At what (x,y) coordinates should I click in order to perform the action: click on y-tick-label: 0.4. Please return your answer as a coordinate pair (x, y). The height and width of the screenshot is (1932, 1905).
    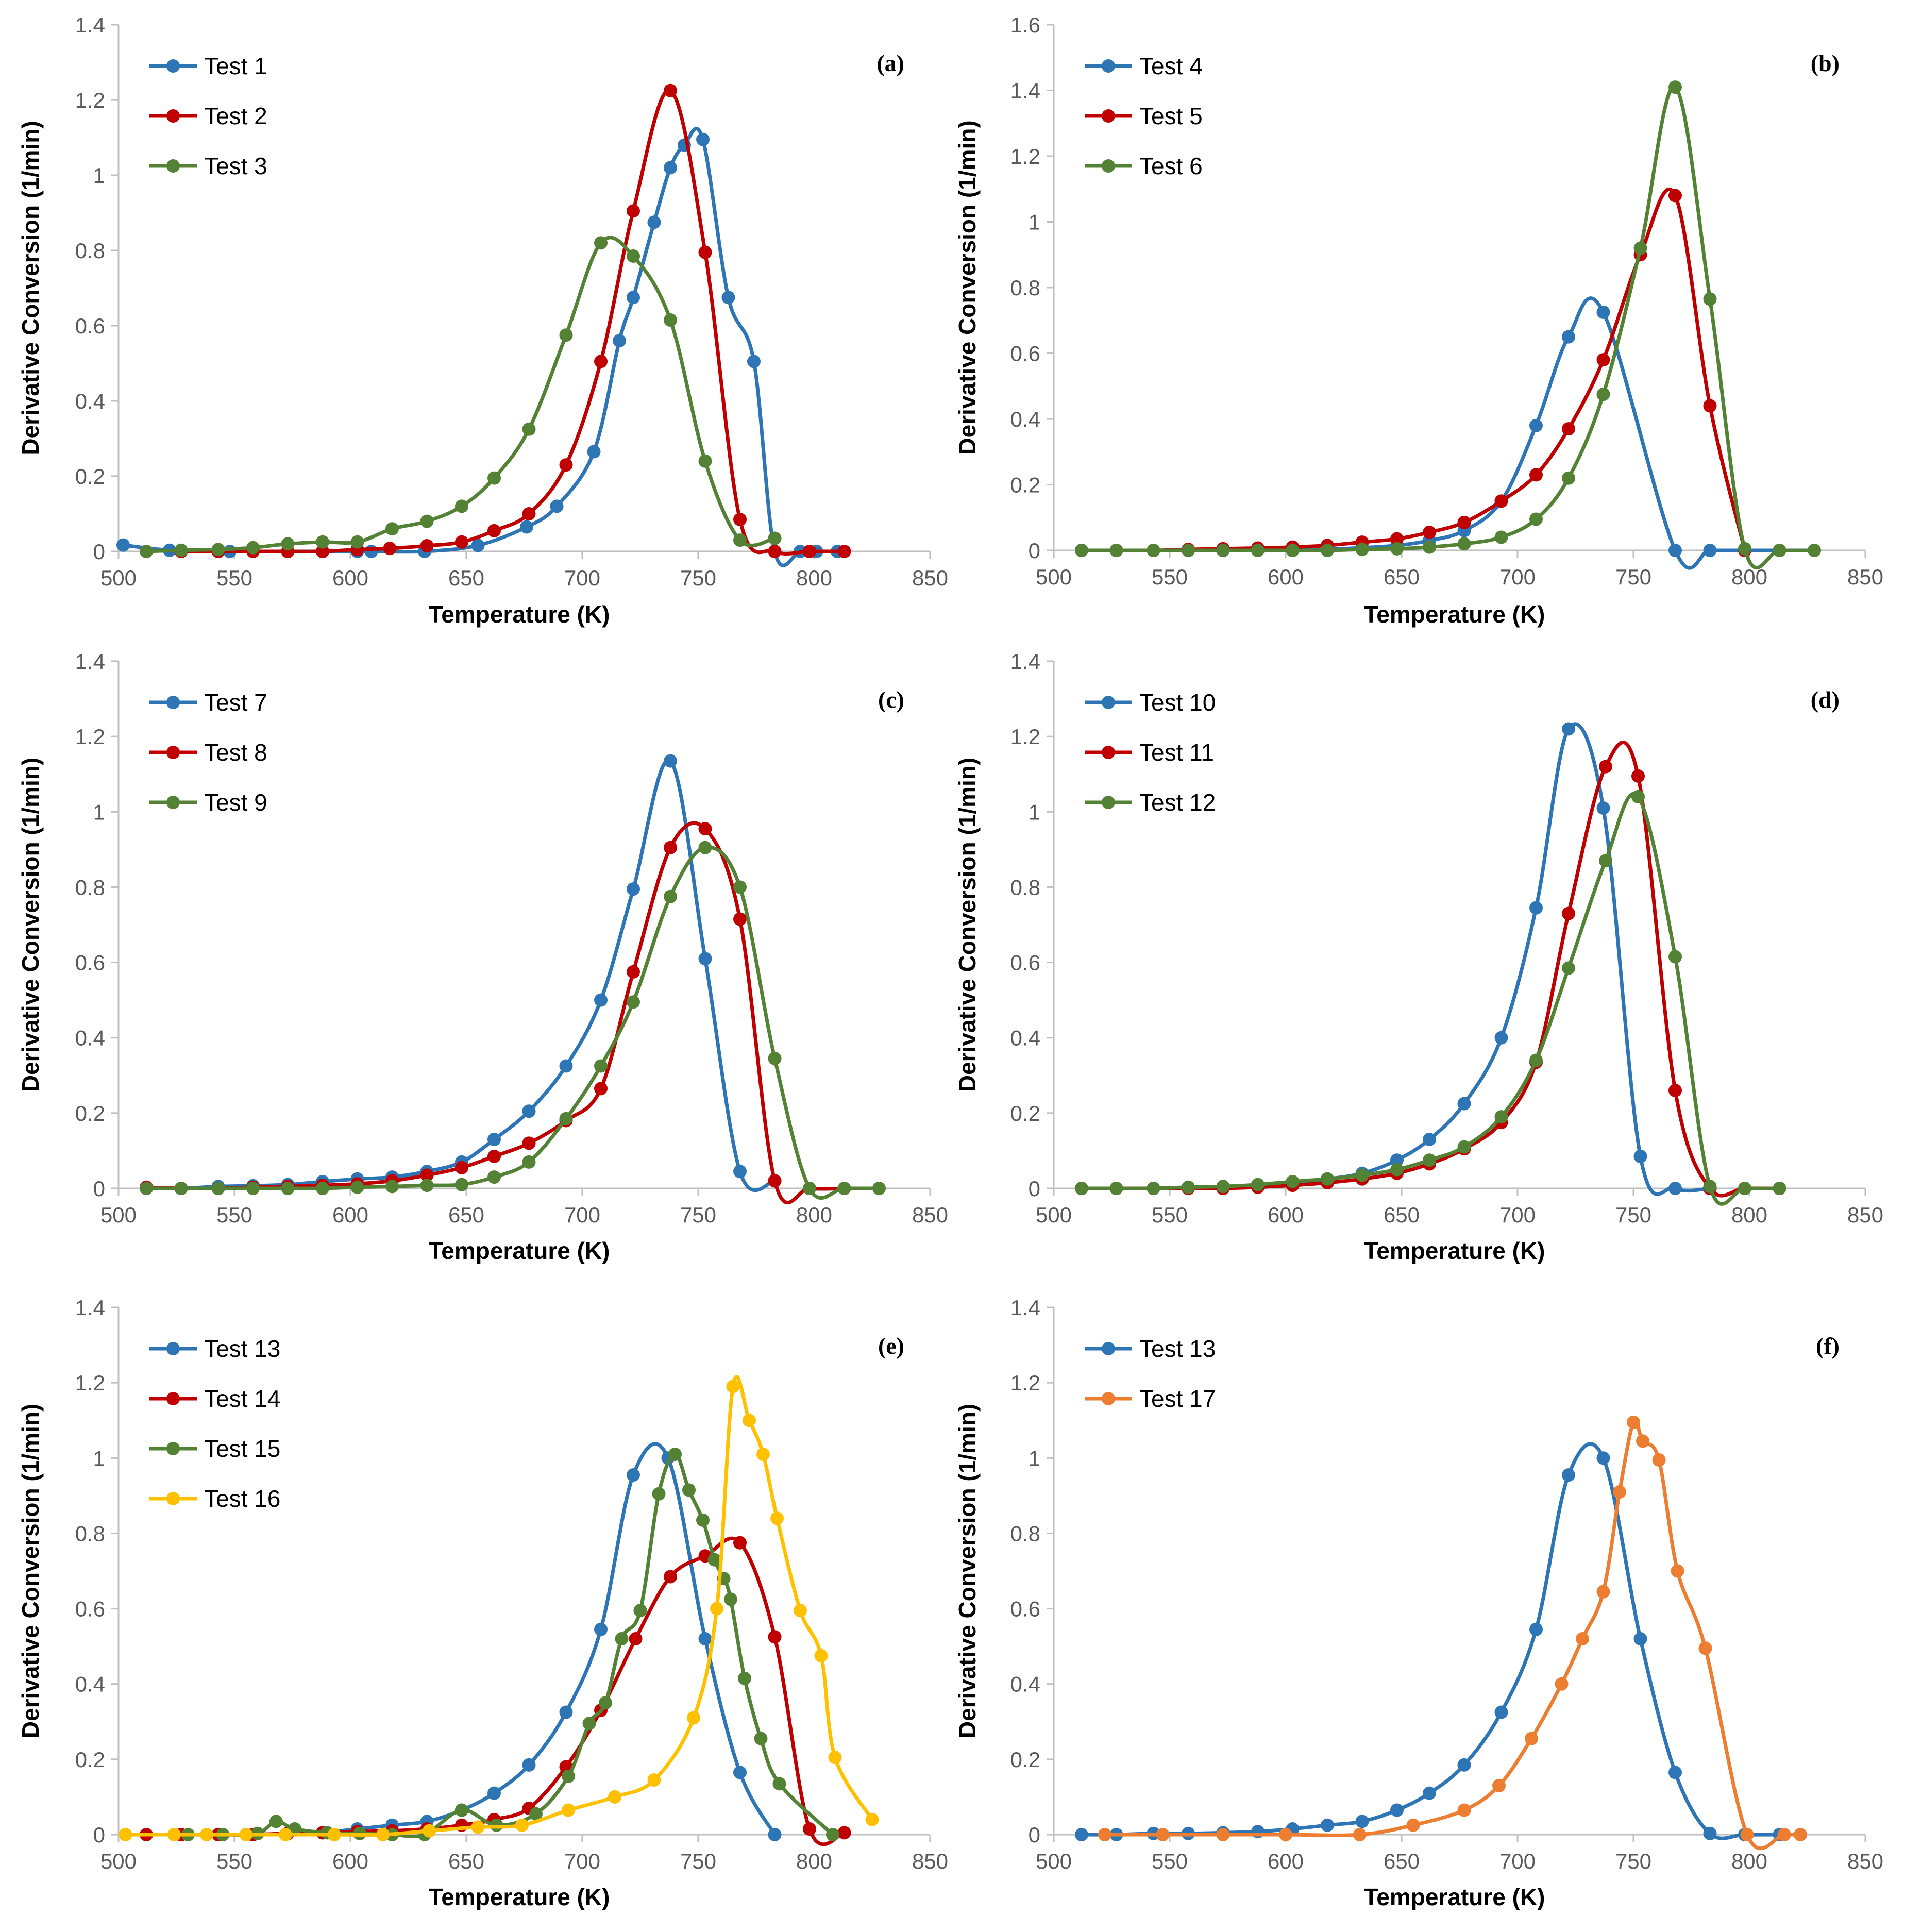
    Looking at the image, I should click on (90, 1684).